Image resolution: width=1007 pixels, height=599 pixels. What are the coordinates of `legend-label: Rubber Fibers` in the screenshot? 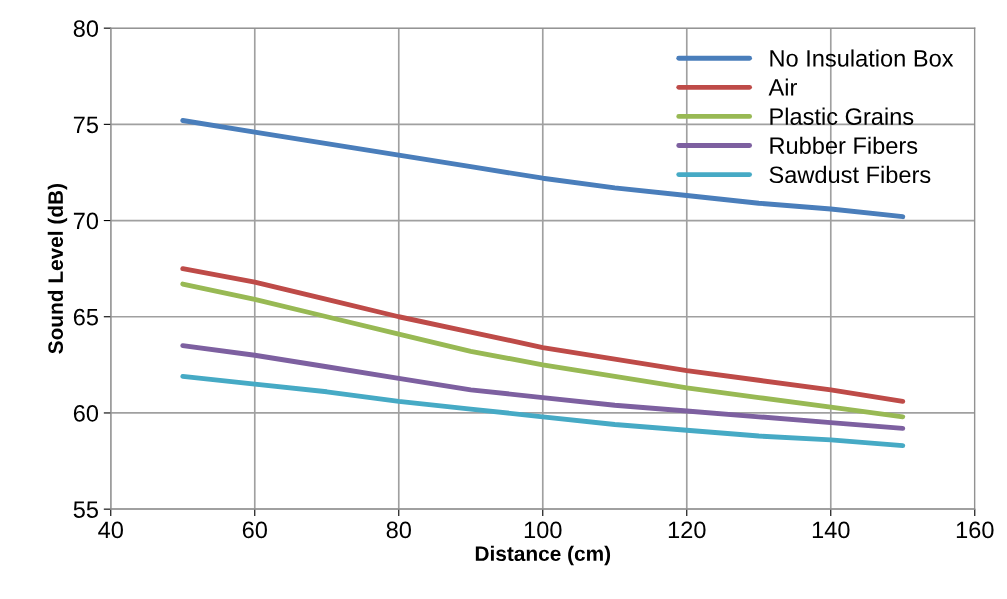 It's located at (844, 145).